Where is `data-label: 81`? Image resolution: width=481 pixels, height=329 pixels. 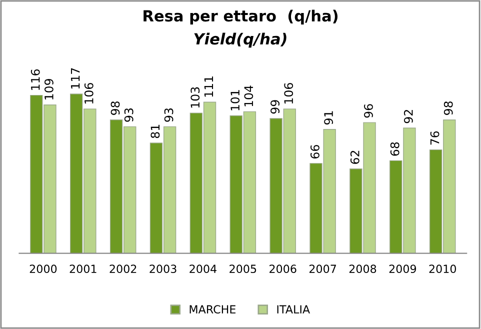 data-label: 81 is located at coordinates (155, 131).